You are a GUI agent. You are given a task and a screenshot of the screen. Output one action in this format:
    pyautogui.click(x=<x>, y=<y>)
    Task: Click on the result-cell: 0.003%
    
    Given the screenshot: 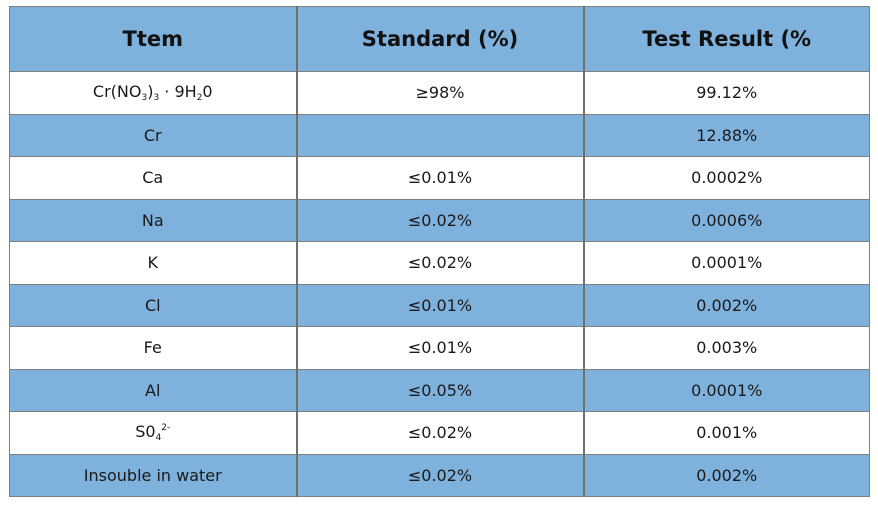 What is the action you would take?
    pyautogui.click(x=726, y=348)
    